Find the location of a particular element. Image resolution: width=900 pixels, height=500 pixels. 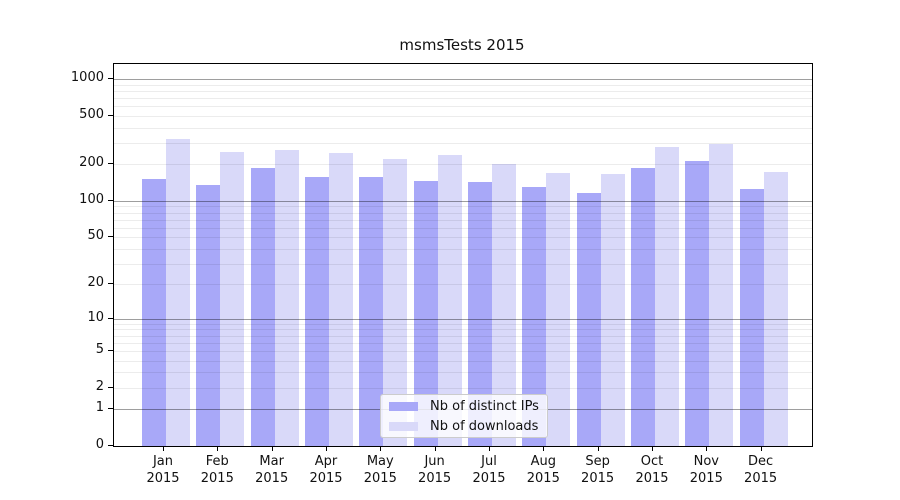

legend-item-distinct-ips: Nb of distinct IPs is located at coordinates (464, 406).